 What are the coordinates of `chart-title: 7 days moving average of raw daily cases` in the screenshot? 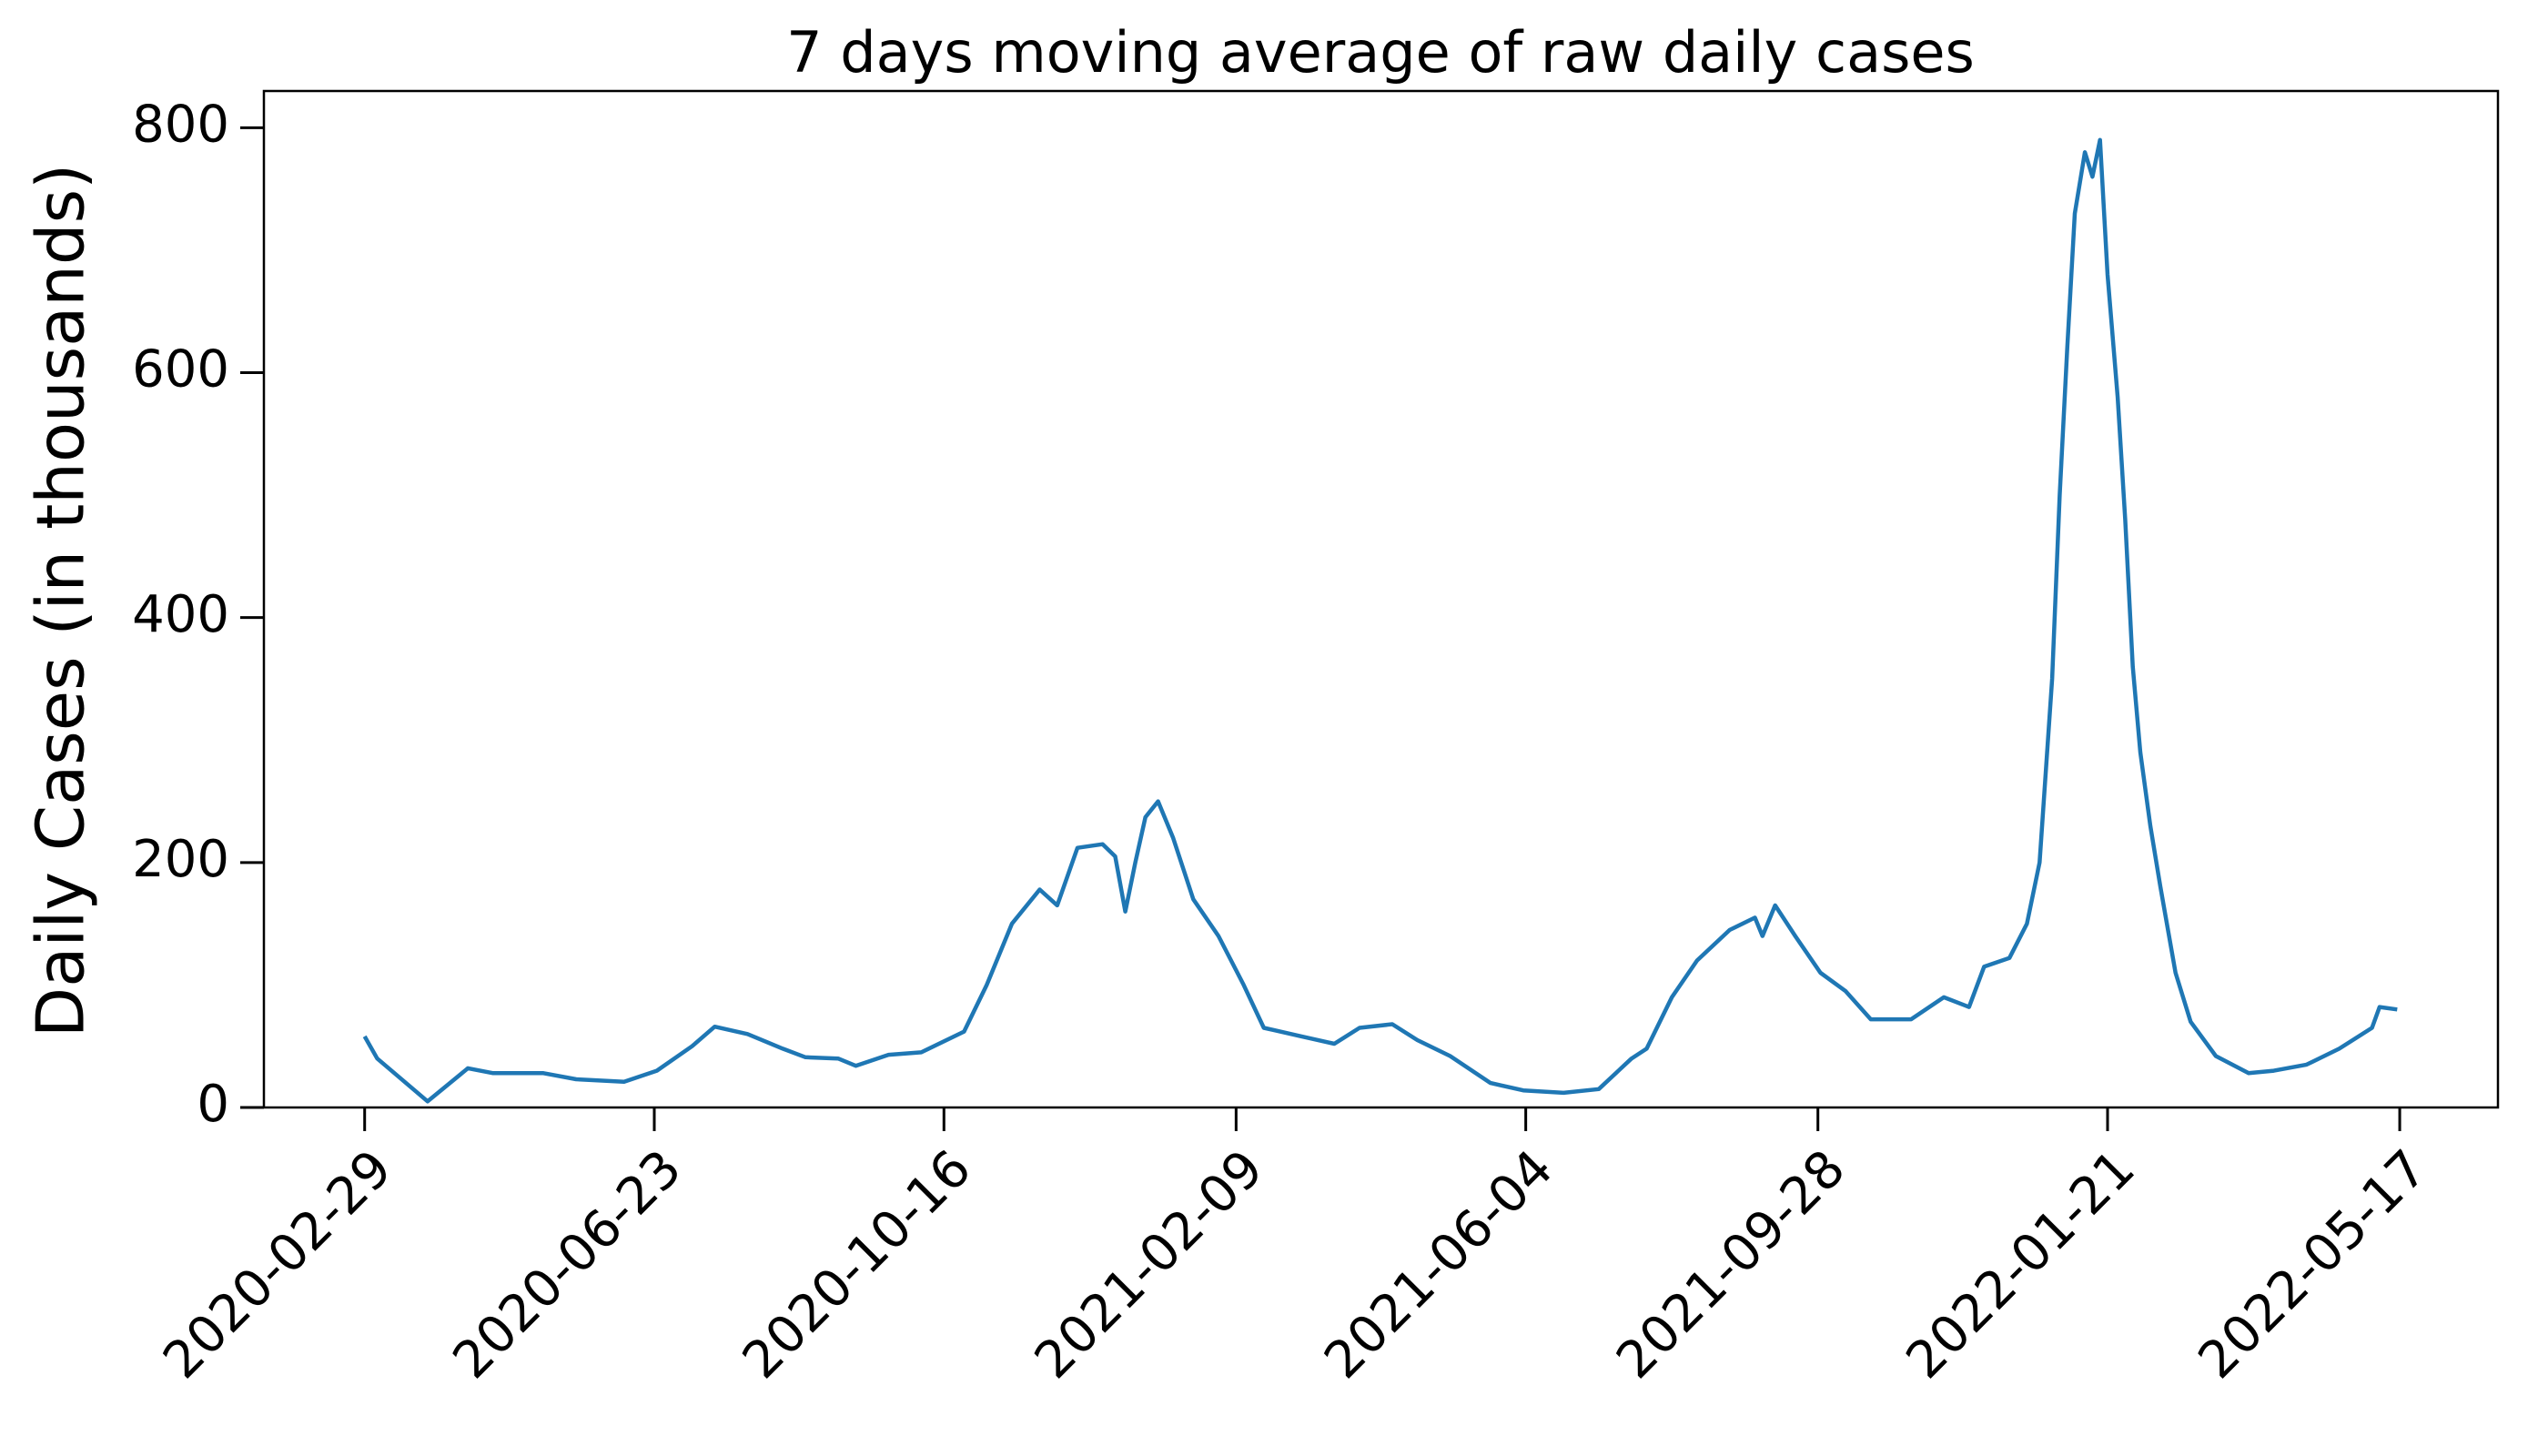 It's located at (1381, 53).